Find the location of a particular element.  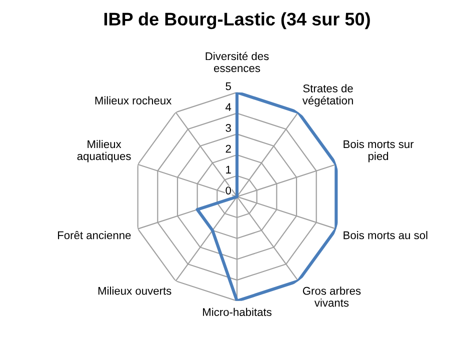

y-tick-label: 4 is located at coordinates (229, 107).